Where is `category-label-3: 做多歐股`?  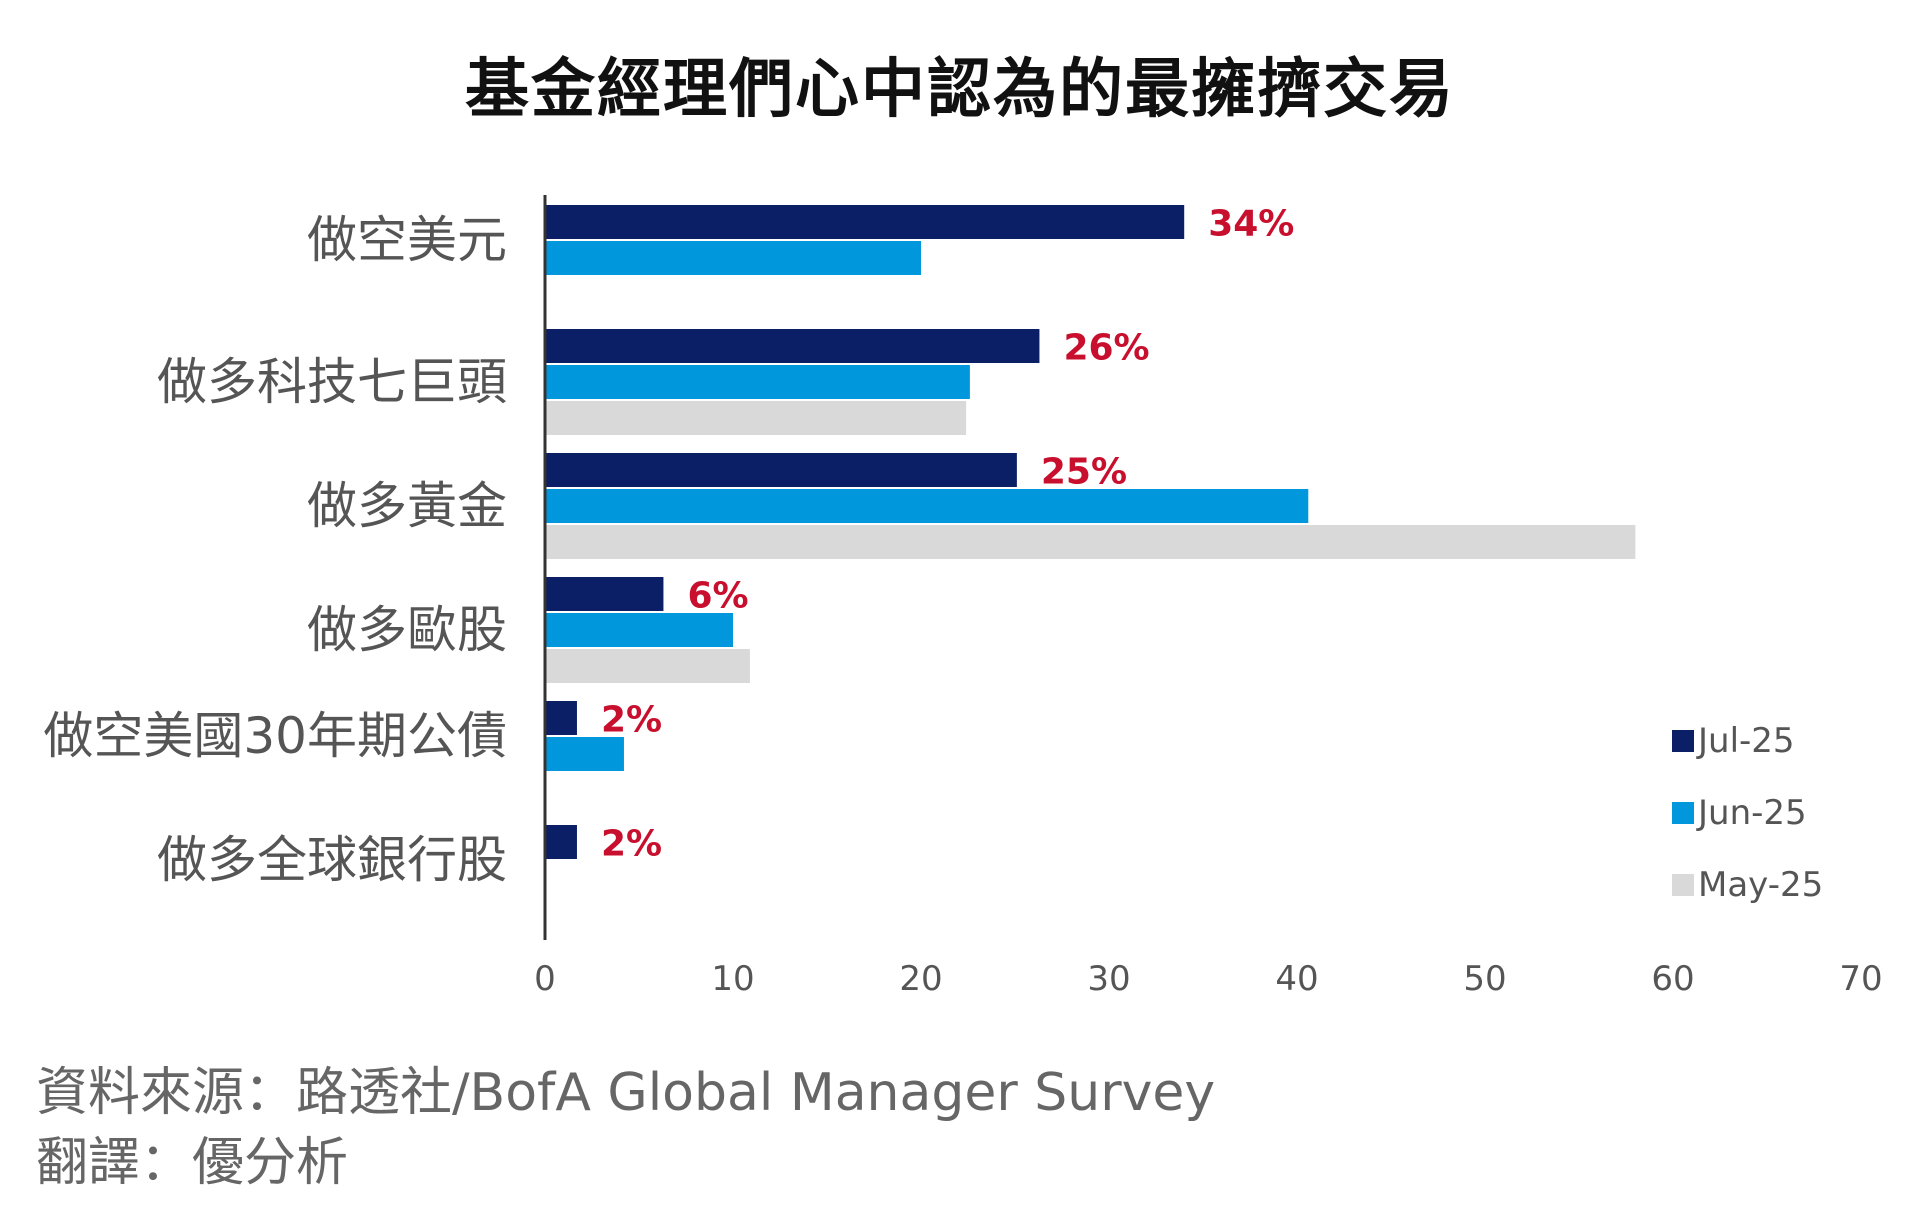 category-label-3: 做多歐股 is located at coordinates (407, 630).